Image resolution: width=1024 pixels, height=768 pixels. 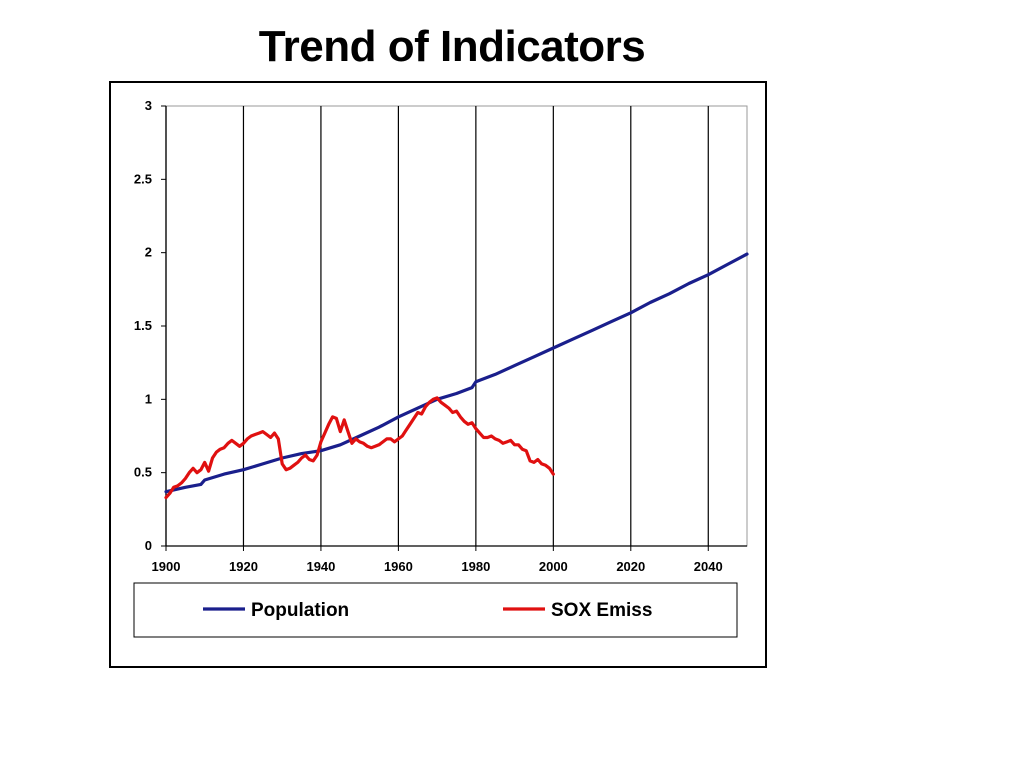 What do you see at coordinates (601, 610) in the screenshot?
I see `legend-label-sox-emiss: SOX Emiss` at bounding box center [601, 610].